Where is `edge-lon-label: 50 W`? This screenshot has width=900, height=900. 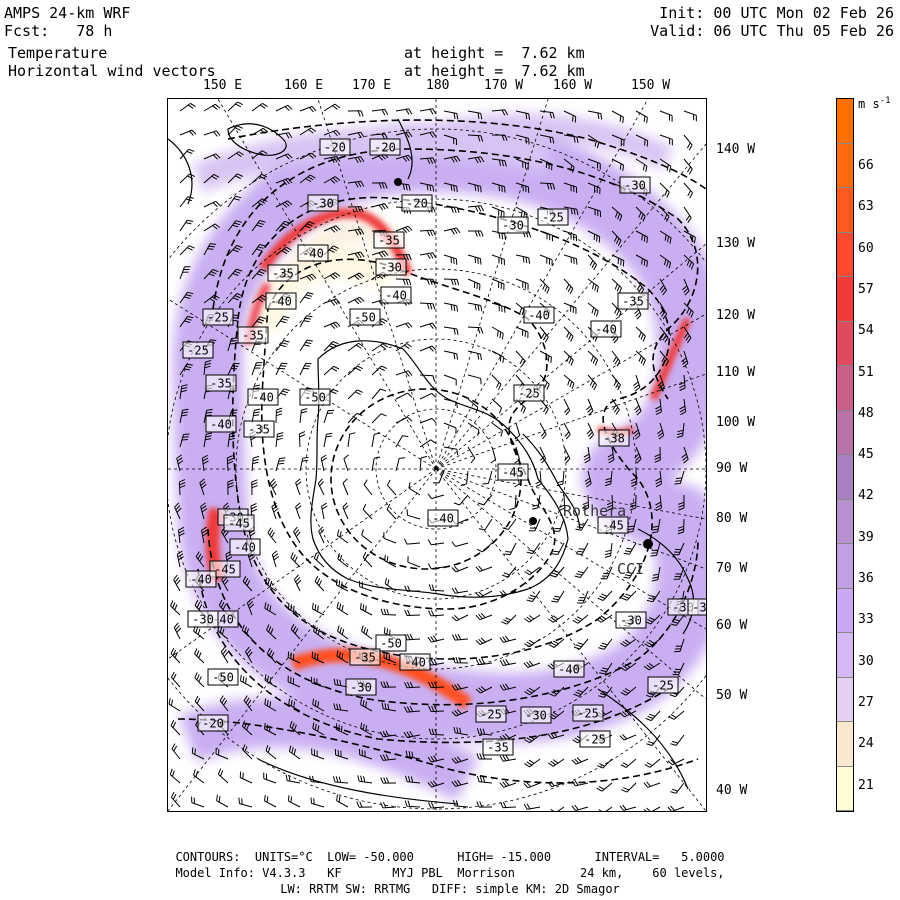
edge-lon-label: 50 W is located at coordinates (732, 695).